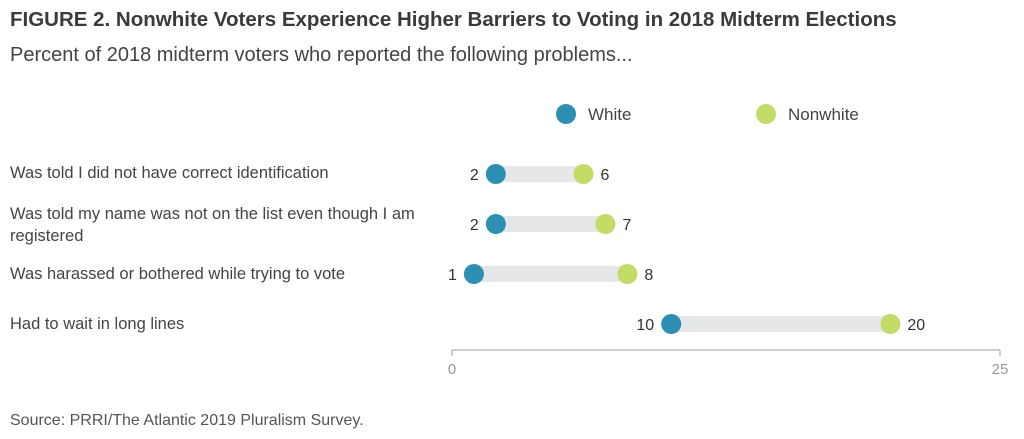 The width and height of the screenshot is (1024, 439). I want to click on legend-label-white: White, so click(609, 114).